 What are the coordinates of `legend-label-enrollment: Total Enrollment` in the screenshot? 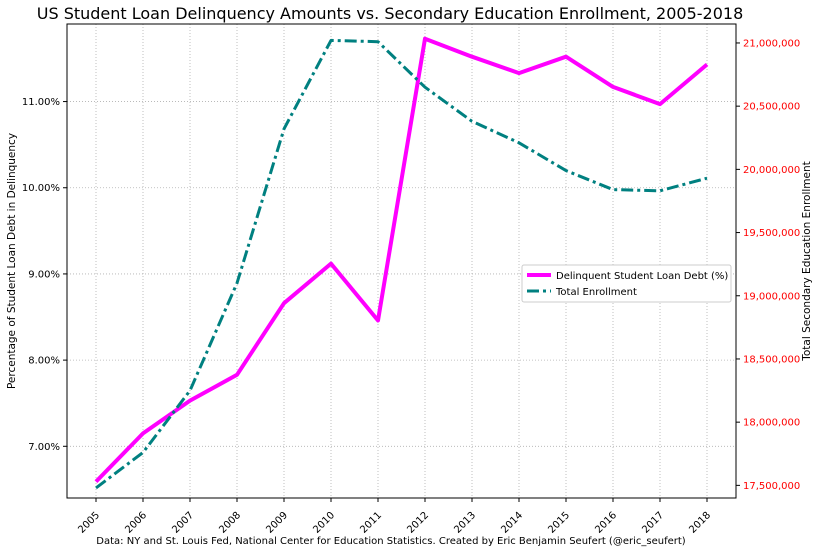 It's located at (596, 292).